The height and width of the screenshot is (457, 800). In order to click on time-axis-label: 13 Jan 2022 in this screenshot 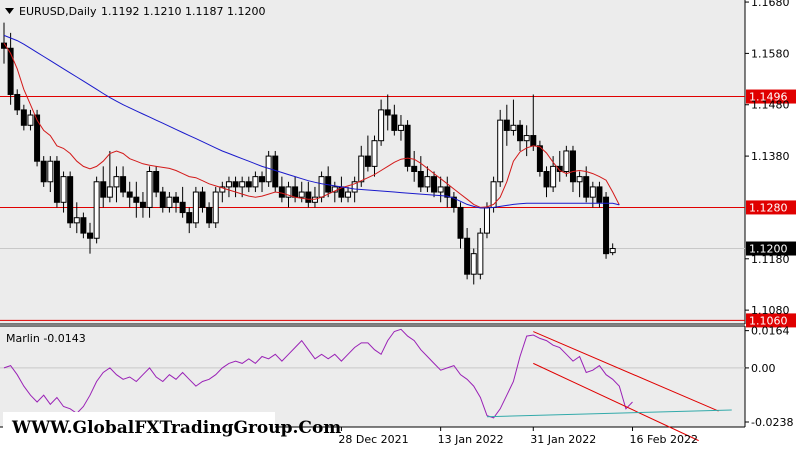, I will do `click(471, 439)`.